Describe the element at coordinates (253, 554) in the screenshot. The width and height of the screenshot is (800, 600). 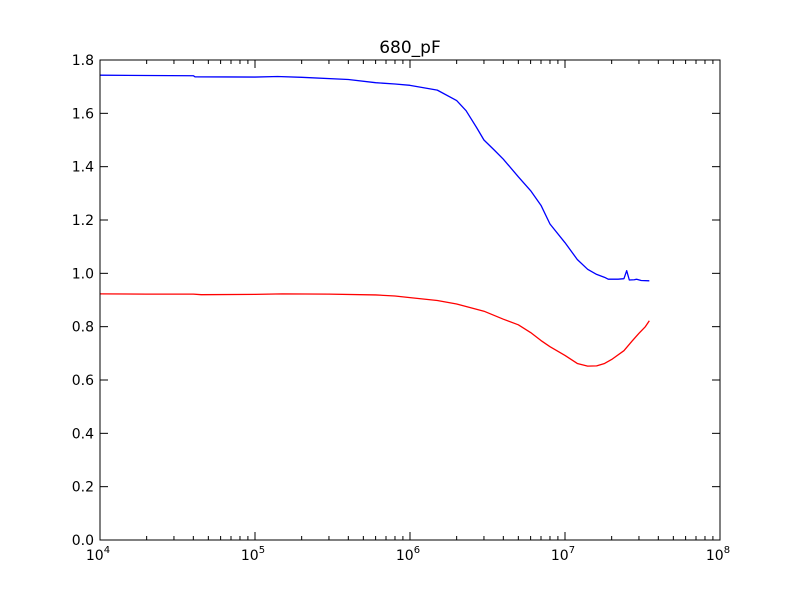
I see `x-tick-label-1: 10⁵` at that location.